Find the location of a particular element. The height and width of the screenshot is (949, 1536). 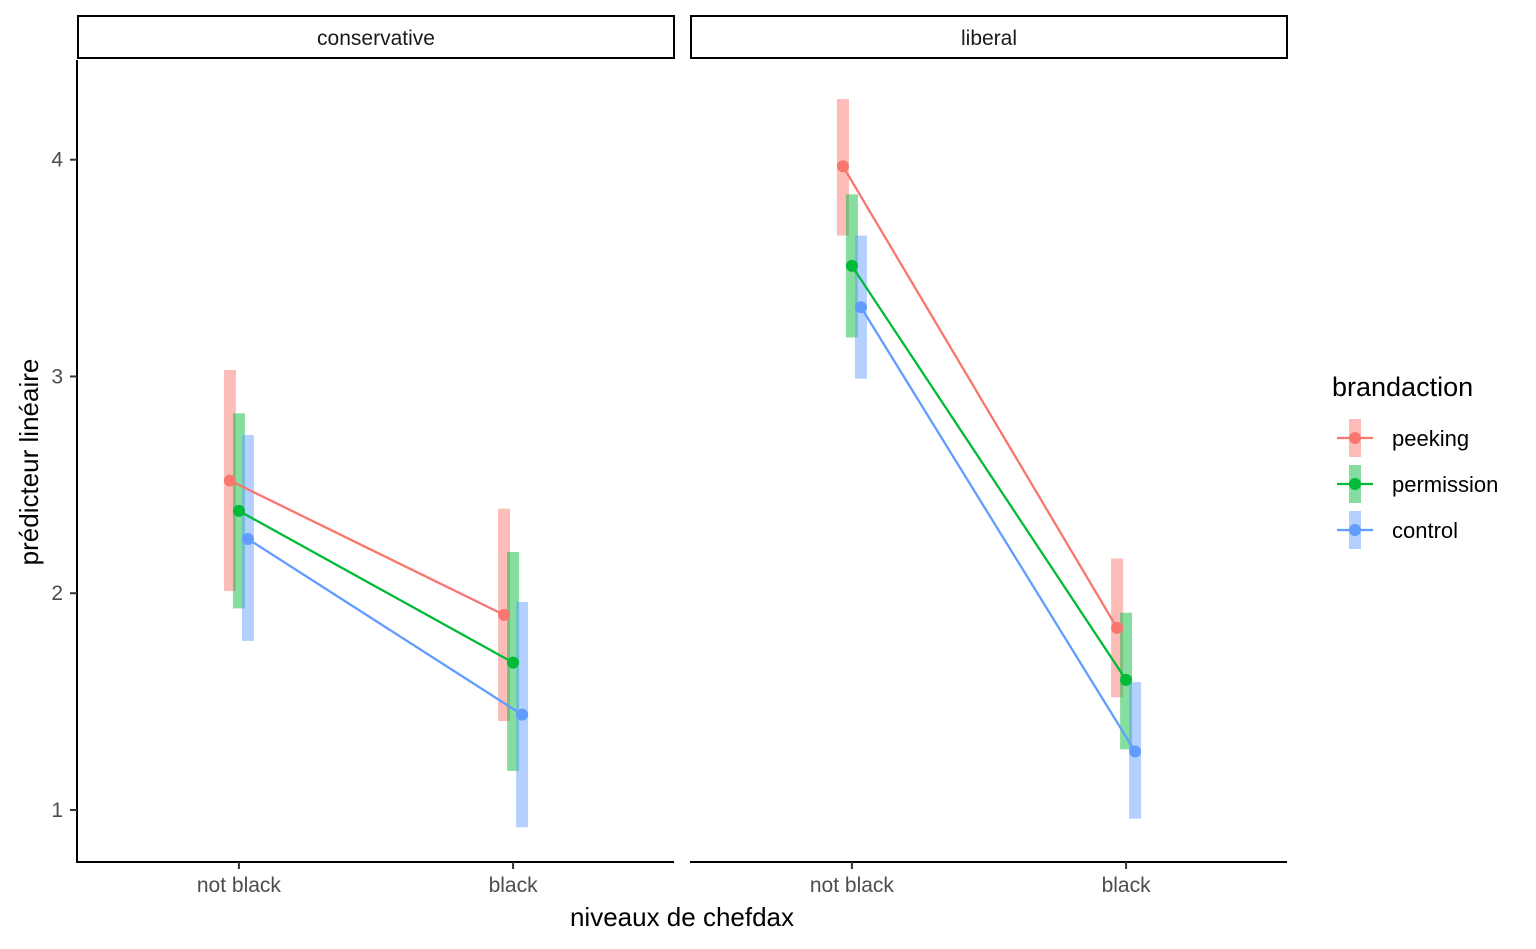

panel-conservative is located at coordinates (376, 598).